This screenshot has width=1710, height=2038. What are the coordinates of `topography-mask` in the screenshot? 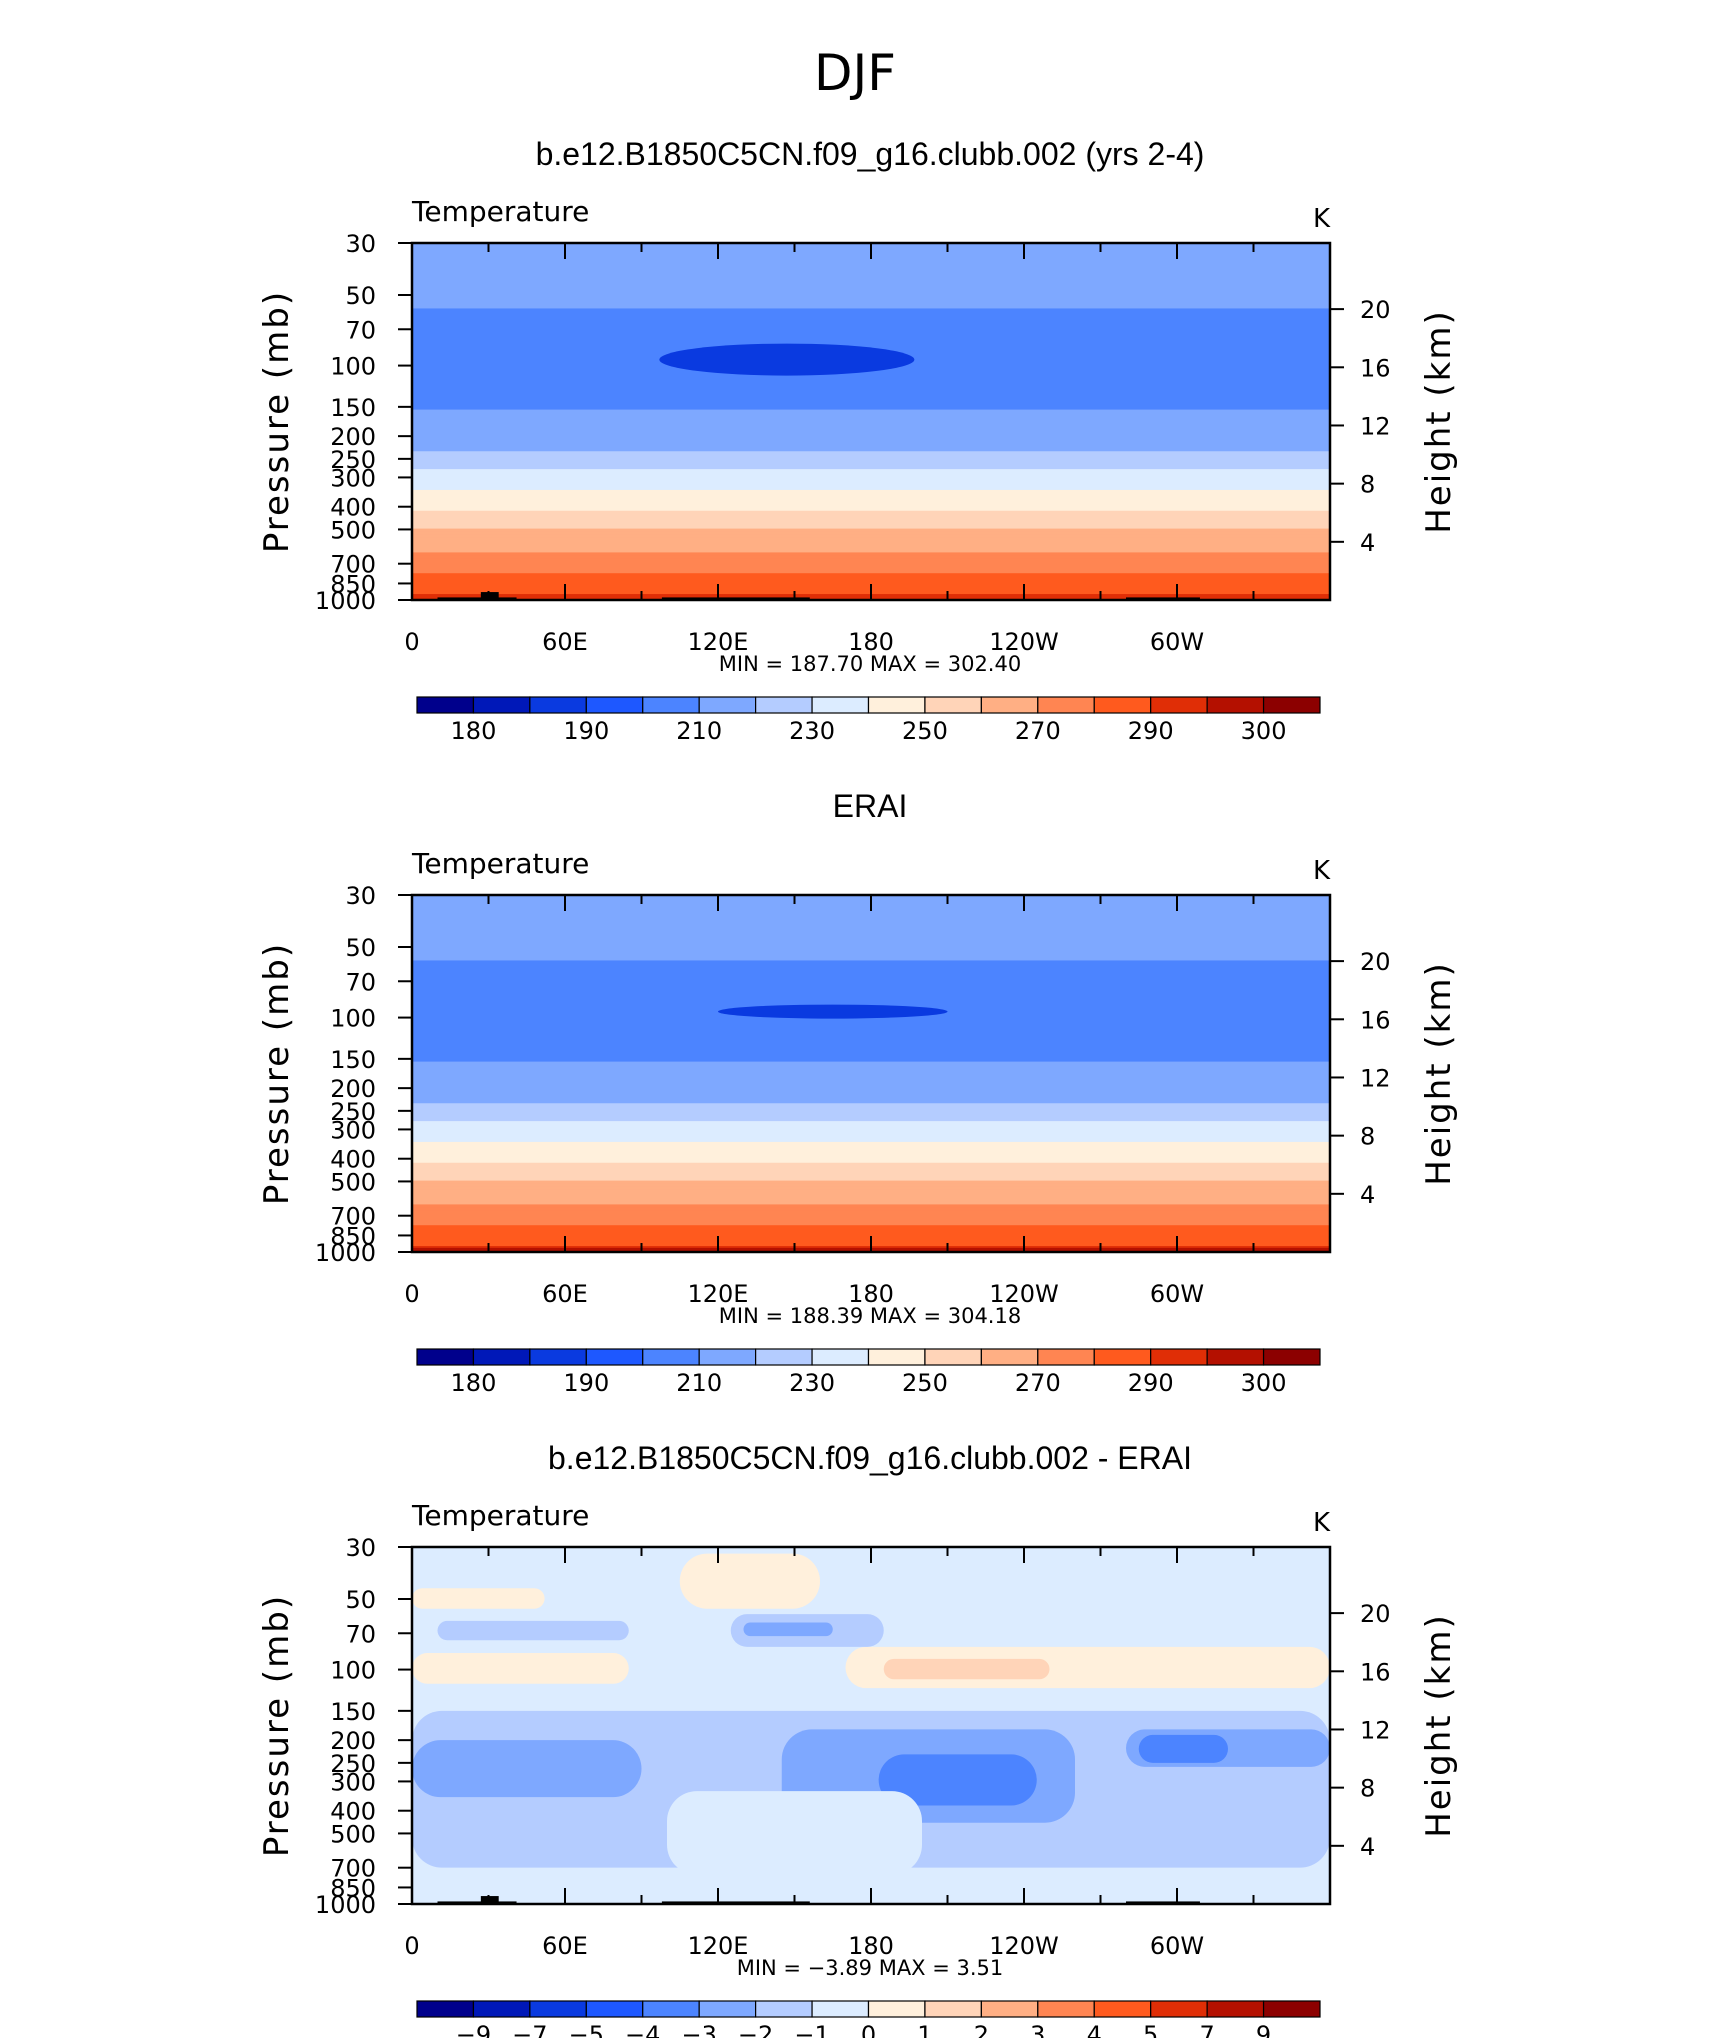 It's located at (735, 598).